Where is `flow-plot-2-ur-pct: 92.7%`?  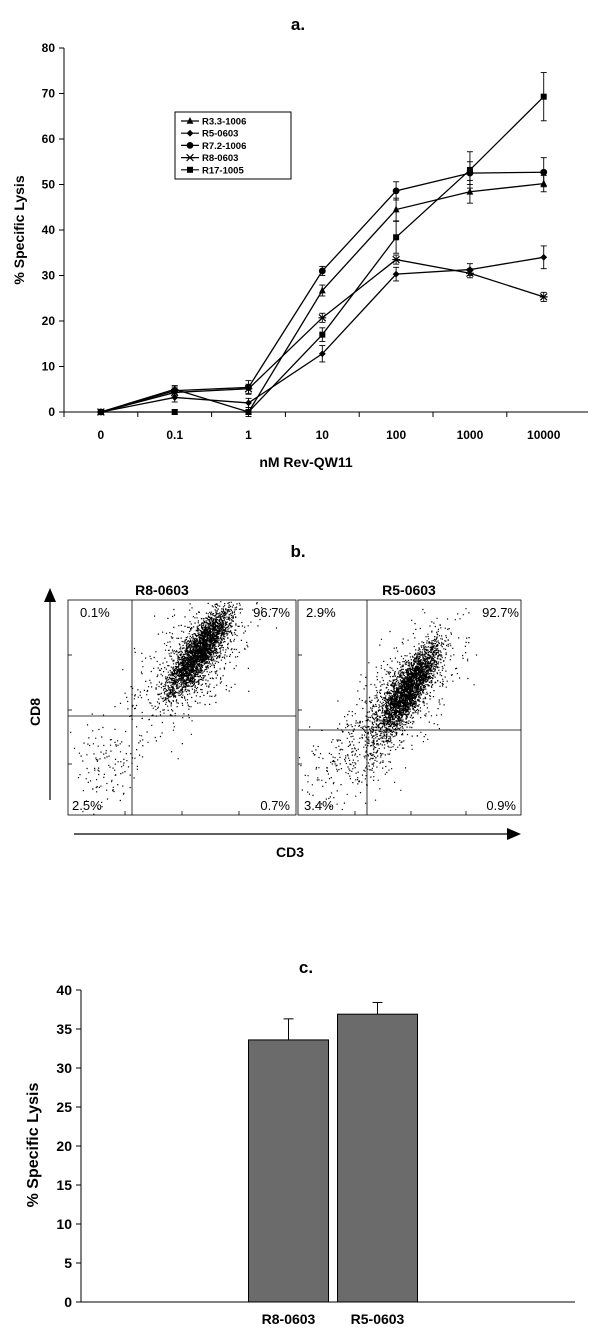 flow-plot-2-ur-pct: 92.7% is located at coordinates (500, 612).